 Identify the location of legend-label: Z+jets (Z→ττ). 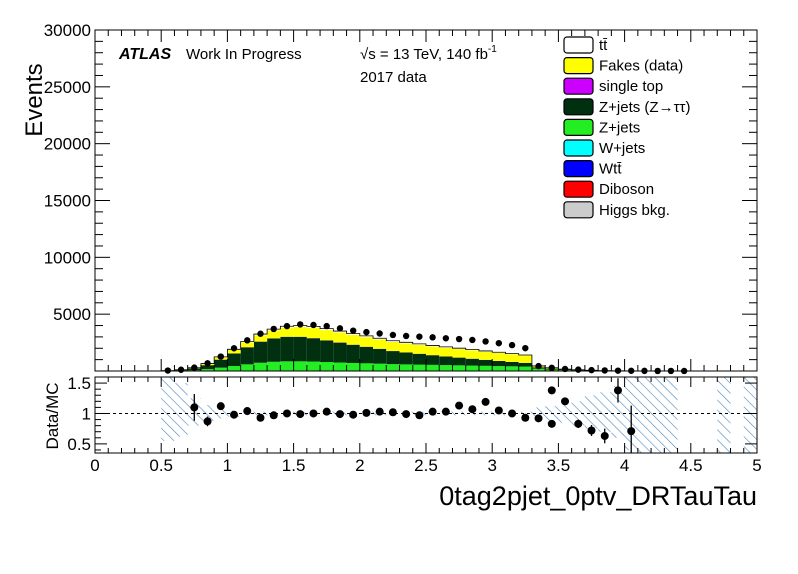
(644, 107).